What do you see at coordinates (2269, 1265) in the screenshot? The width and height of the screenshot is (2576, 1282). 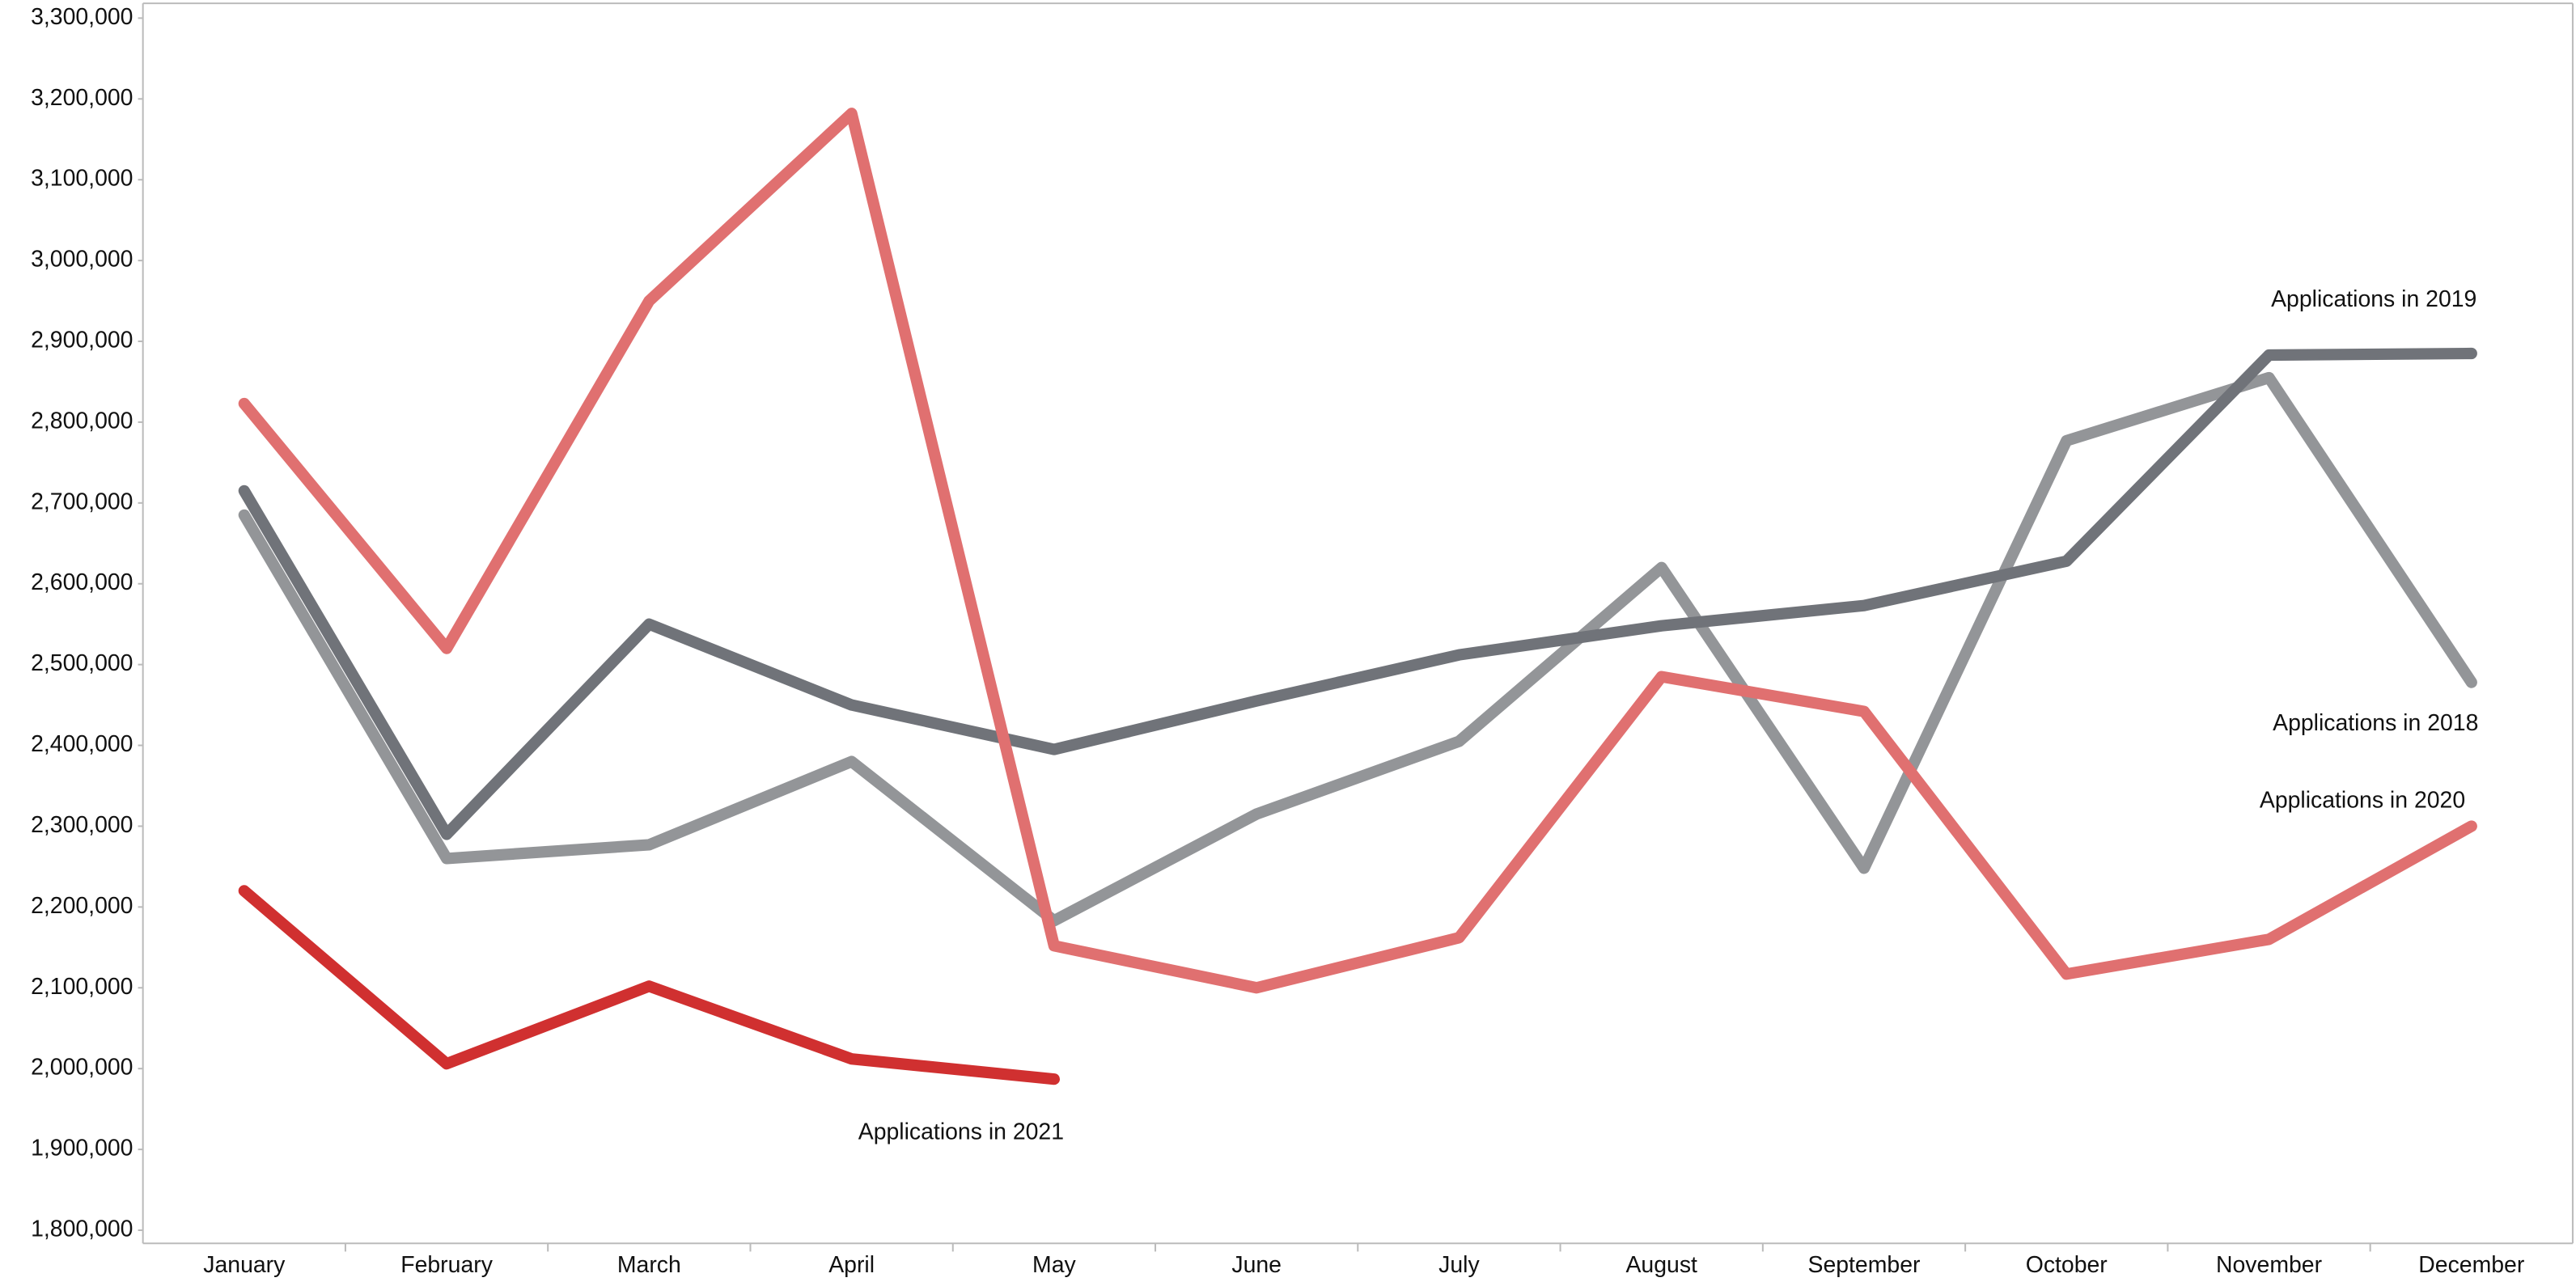 I see `x-tick-label: November` at bounding box center [2269, 1265].